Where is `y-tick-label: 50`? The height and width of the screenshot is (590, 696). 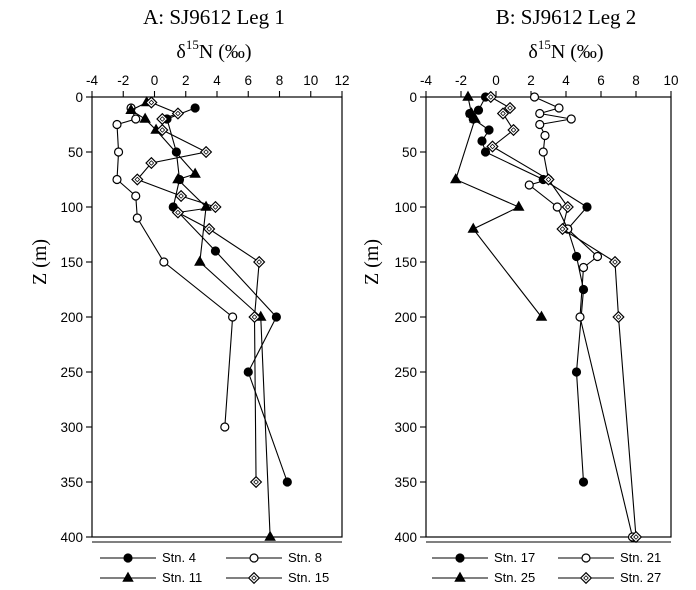
y-tick-label: 50 is located at coordinates (409, 152).